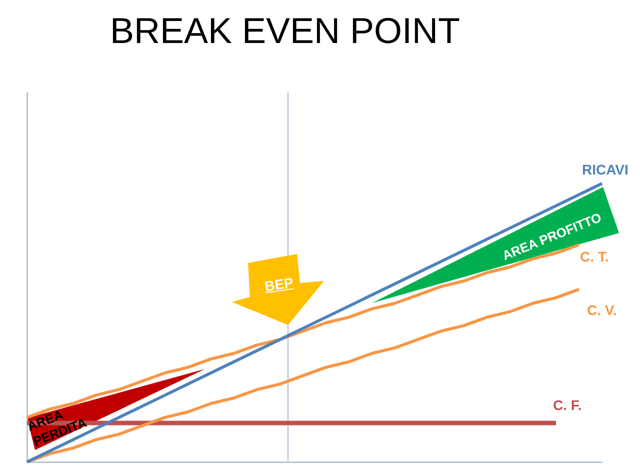 The height and width of the screenshot is (467, 640). Describe the element at coordinates (594, 256) in the screenshot. I see `series-label: C. T.` at that location.